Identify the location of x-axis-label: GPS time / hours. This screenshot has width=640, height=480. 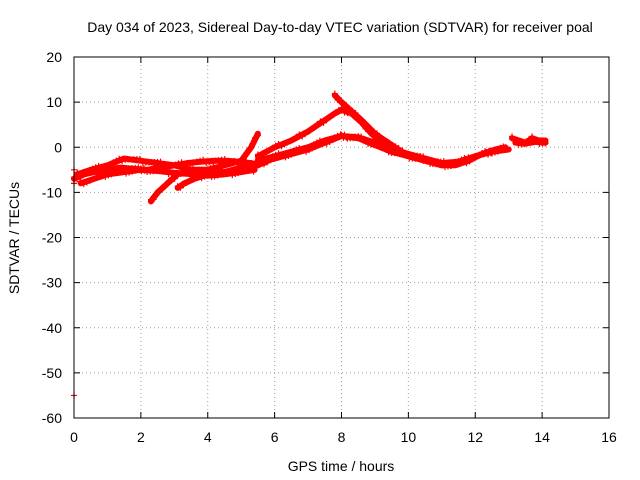
(341, 466).